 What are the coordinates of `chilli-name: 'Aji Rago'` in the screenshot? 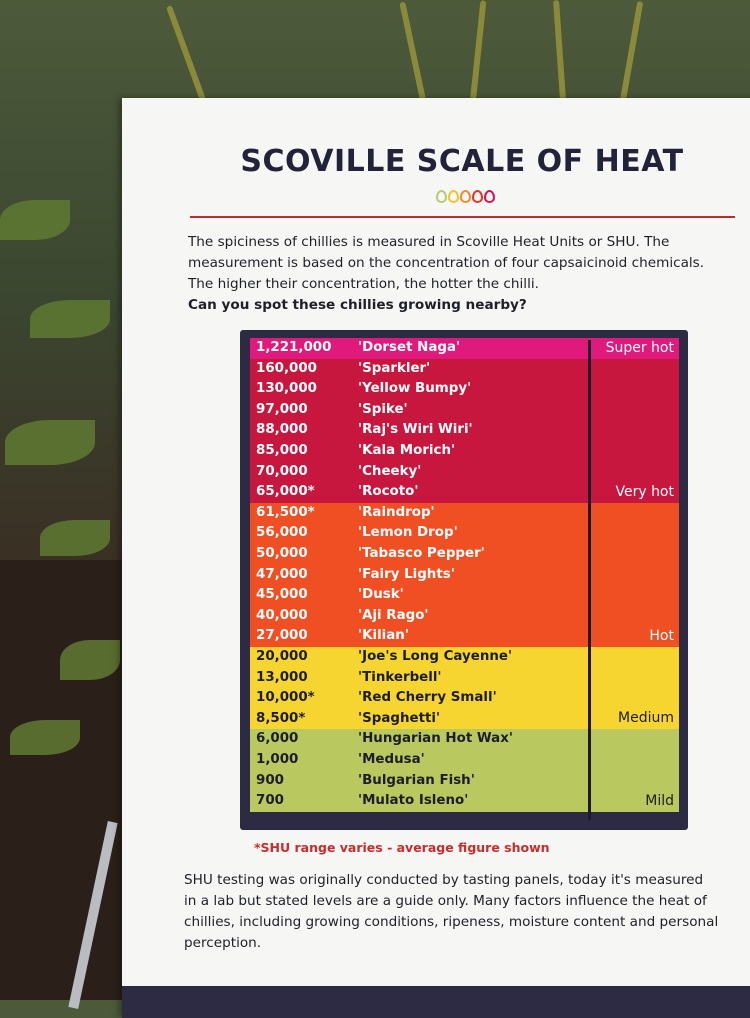 It's located at (393, 615).